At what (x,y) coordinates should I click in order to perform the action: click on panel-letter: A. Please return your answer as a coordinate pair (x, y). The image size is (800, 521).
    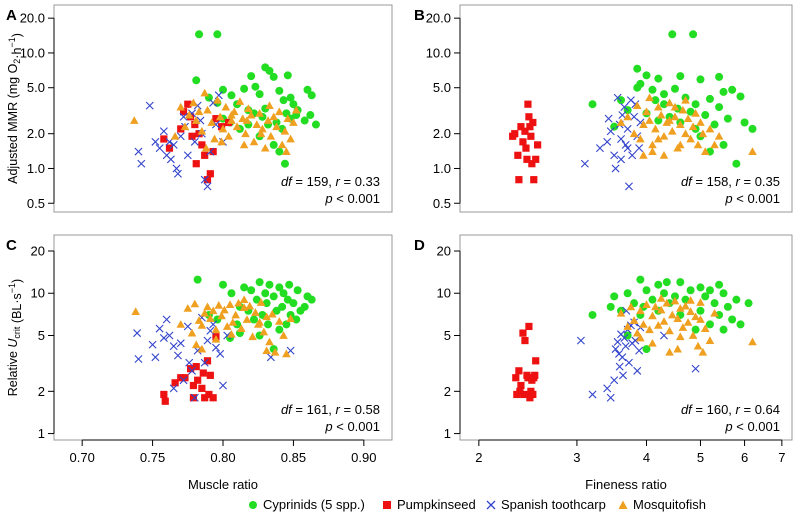
    Looking at the image, I should click on (11, 15).